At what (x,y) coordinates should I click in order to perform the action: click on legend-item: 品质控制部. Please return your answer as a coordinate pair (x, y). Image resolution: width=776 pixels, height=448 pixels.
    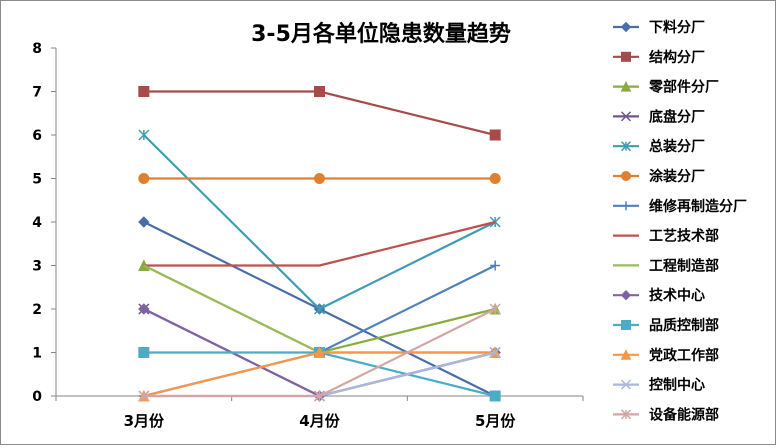
    Looking at the image, I should click on (666, 325).